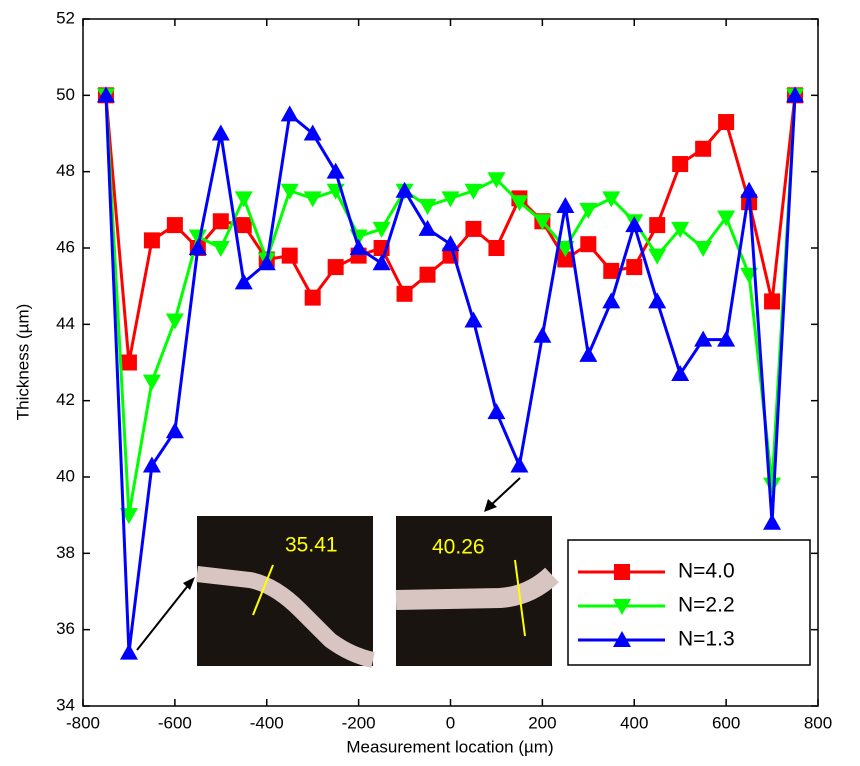  What do you see at coordinates (175, 722) in the screenshot?
I see `x-tick-label: -600` at bounding box center [175, 722].